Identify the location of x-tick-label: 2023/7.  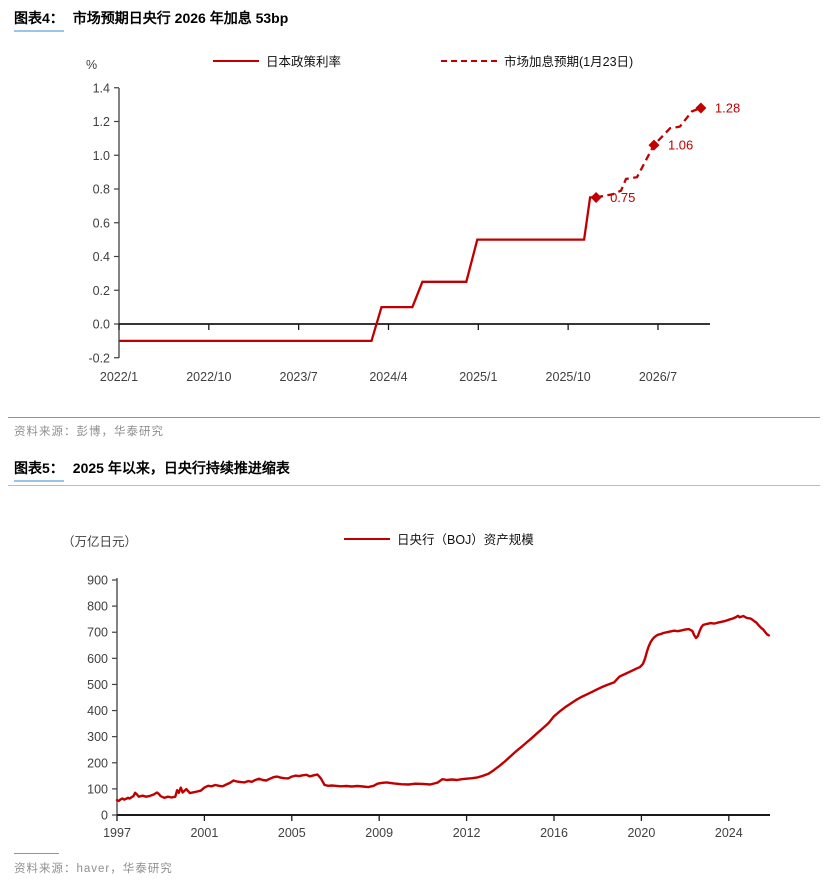
(299, 377).